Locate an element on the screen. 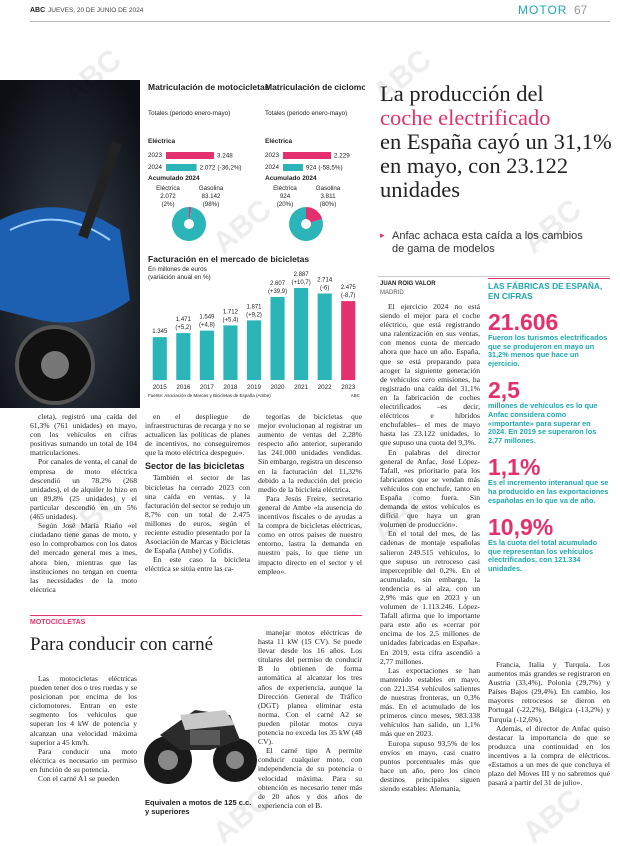 This screenshot has width=620, height=846. brand: ABC is located at coordinates (38, 10).